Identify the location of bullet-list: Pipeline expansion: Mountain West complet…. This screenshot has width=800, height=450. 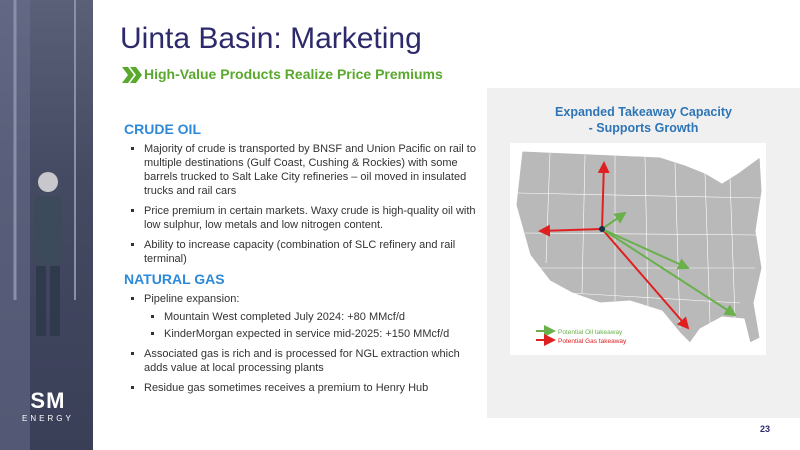
(305, 343).